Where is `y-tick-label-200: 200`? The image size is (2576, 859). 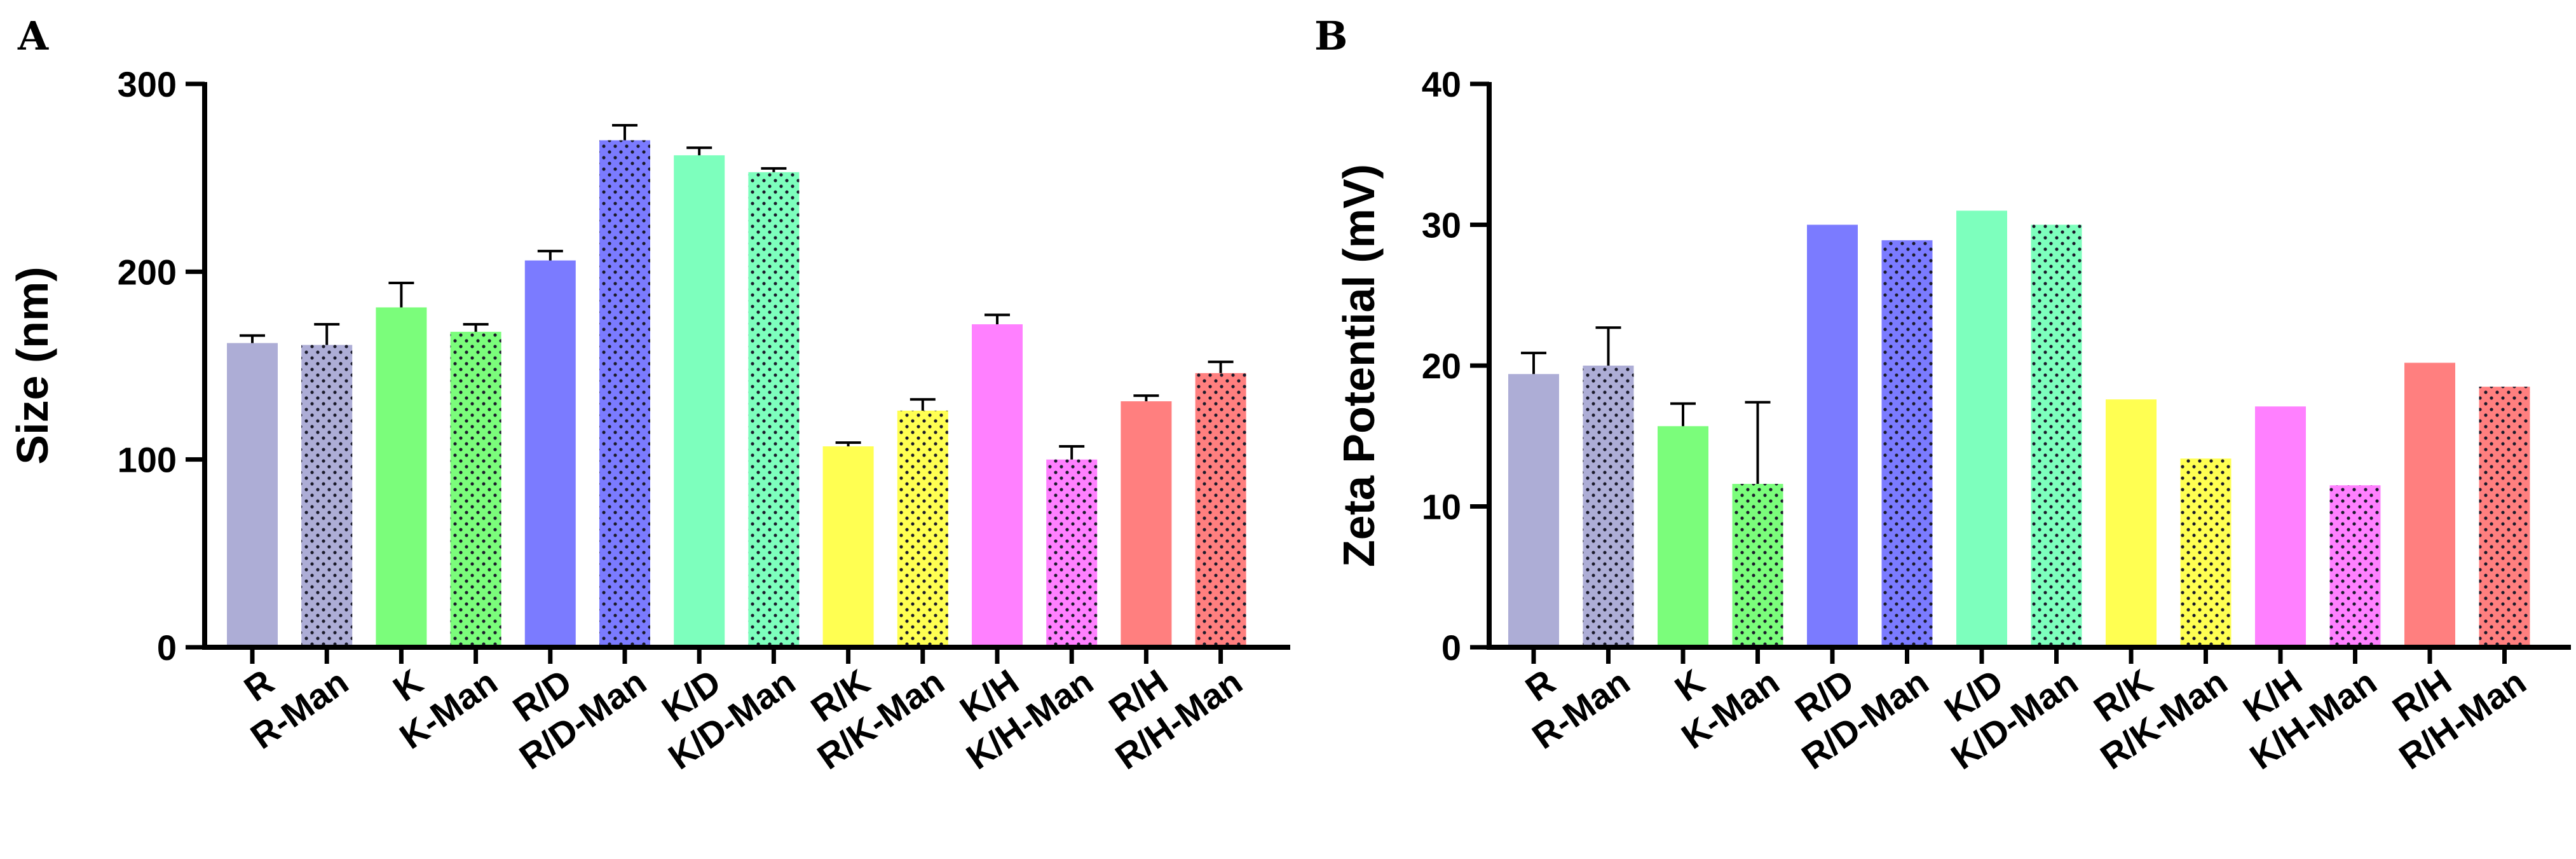
y-tick-label-200: 200 is located at coordinates (147, 272).